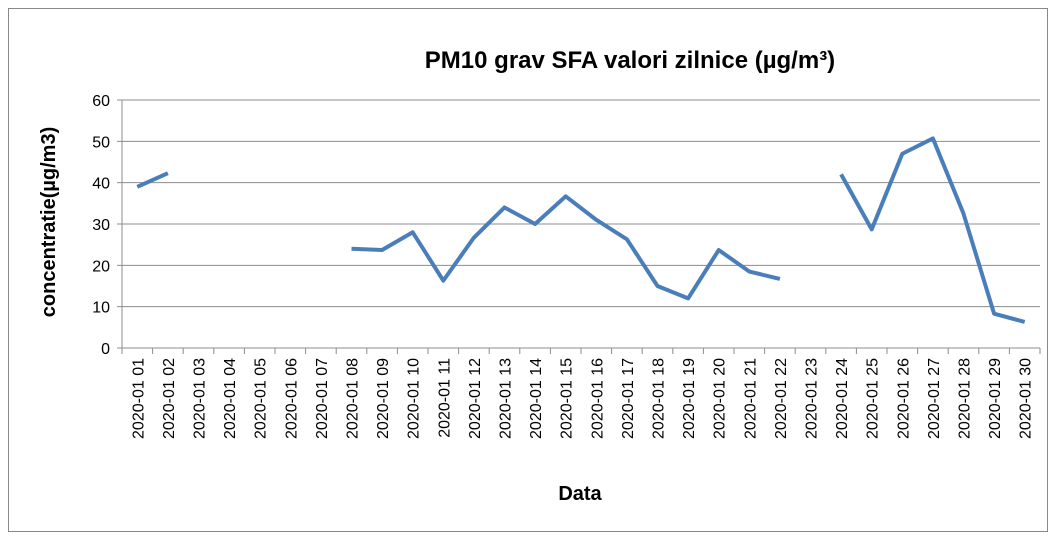  What do you see at coordinates (475, 398) in the screenshot?
I see `x-tick-label: 2020-01 12` at bounding box center [475, 398].